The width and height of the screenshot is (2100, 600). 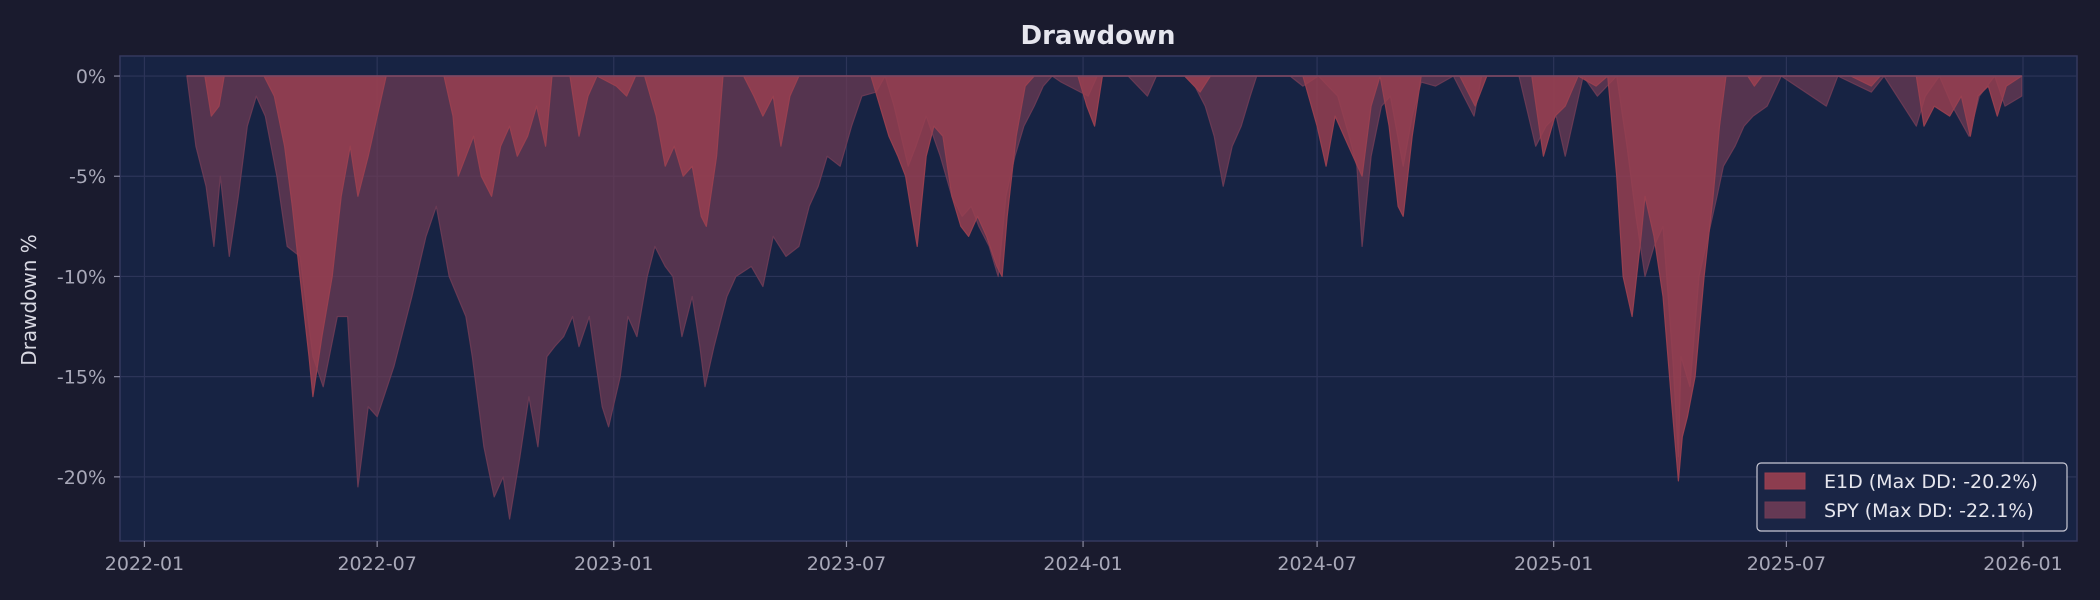 What do you see at coordinates (87, 177) in the screenshot?
I see `y-tick-label: -5%` at bounding box center [87, 177].